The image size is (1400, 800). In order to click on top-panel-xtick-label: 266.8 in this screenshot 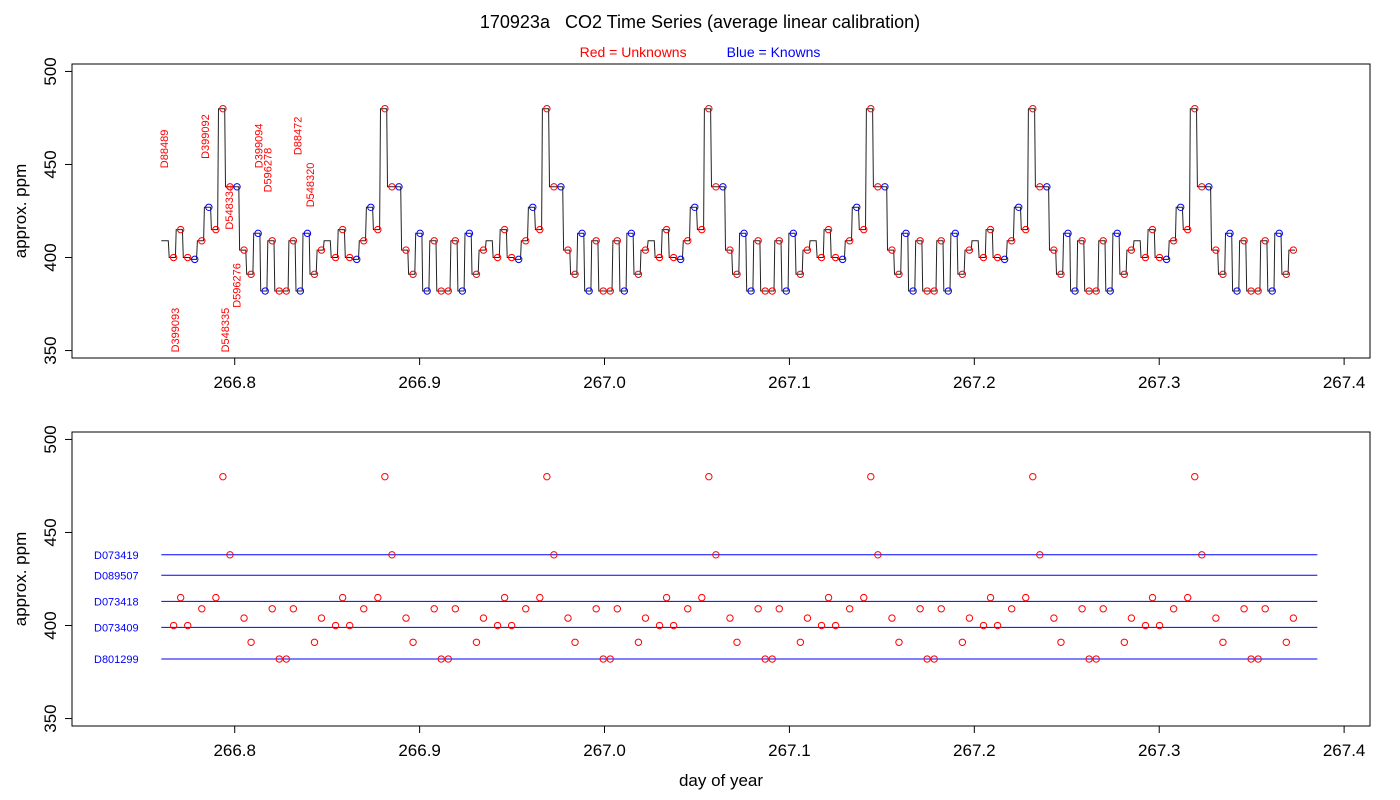, I will do `click(234, 382)`.